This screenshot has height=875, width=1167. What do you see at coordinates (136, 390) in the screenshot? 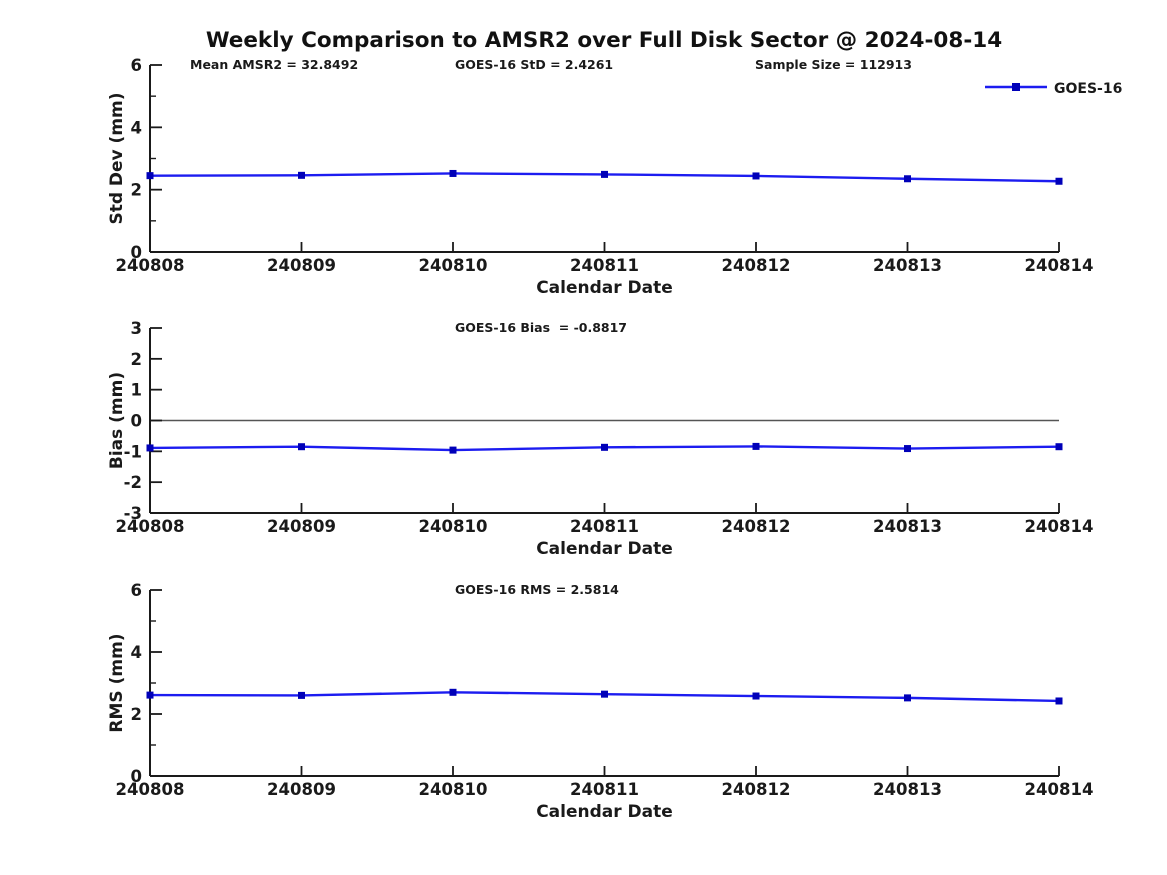
I see `y-tick-label: 1` at bounding box center [136, 390].